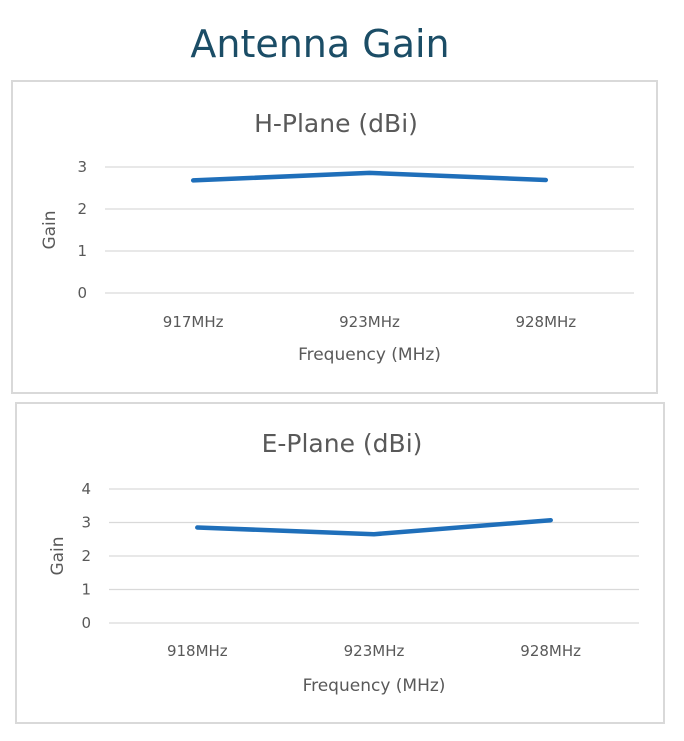  I want to click on e-plane-series-line, so click(374, 527).